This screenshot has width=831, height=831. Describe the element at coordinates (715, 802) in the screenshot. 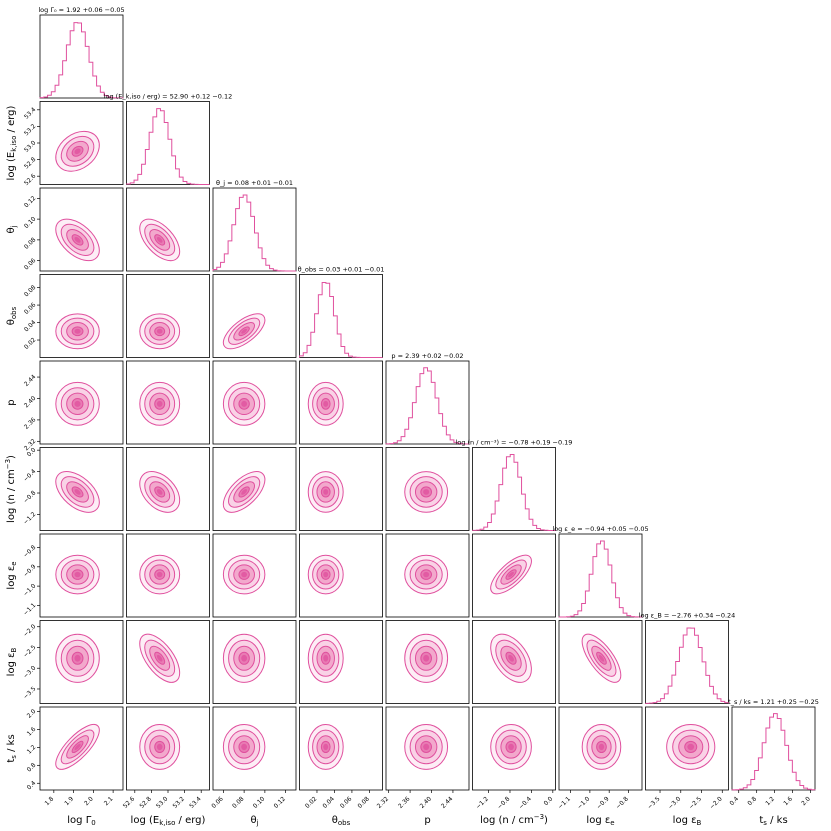

I see `x-tick-label: −2.0` at that location.